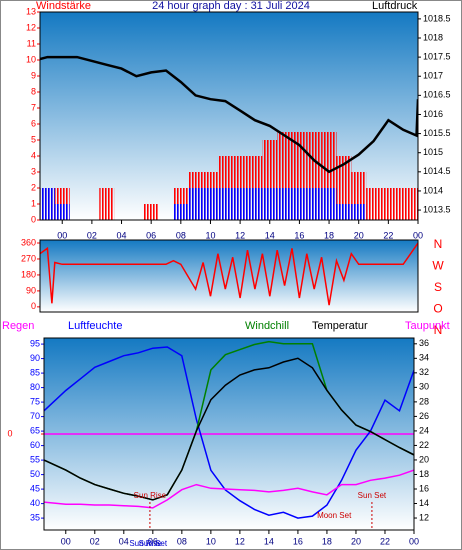 This screenshot has height=550, width=462. What do you see at coordinates (438, 287) in the screenshot?
I see `direction-label: S` at bounding box center [438, 287].